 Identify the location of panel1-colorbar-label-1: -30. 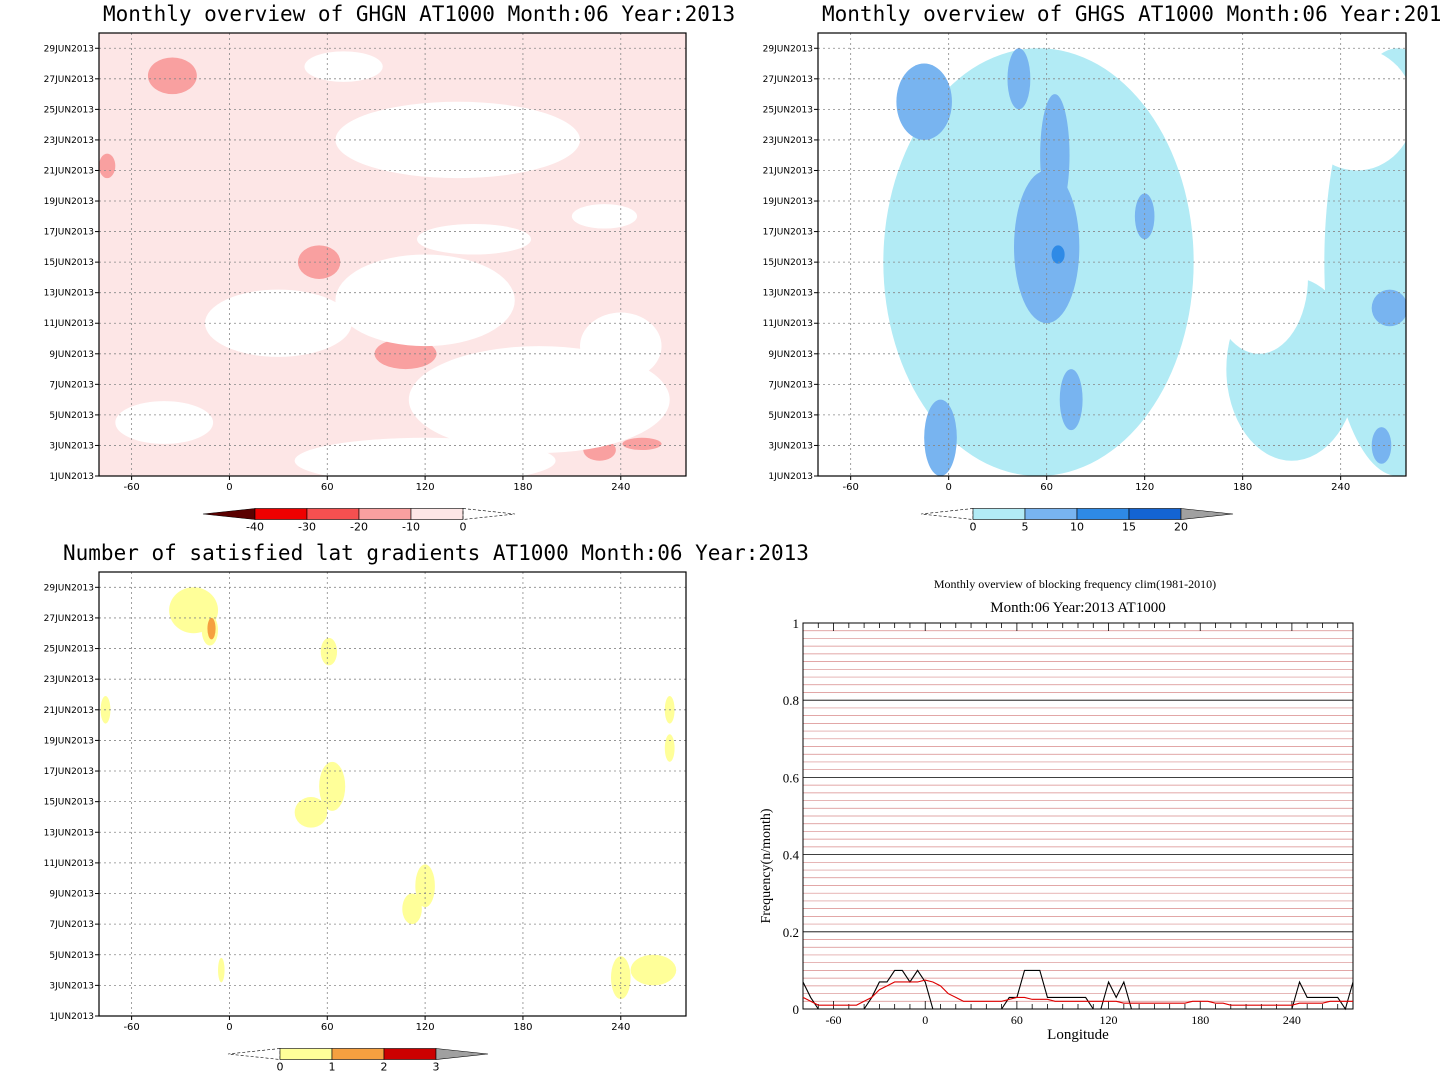
(307, 527).